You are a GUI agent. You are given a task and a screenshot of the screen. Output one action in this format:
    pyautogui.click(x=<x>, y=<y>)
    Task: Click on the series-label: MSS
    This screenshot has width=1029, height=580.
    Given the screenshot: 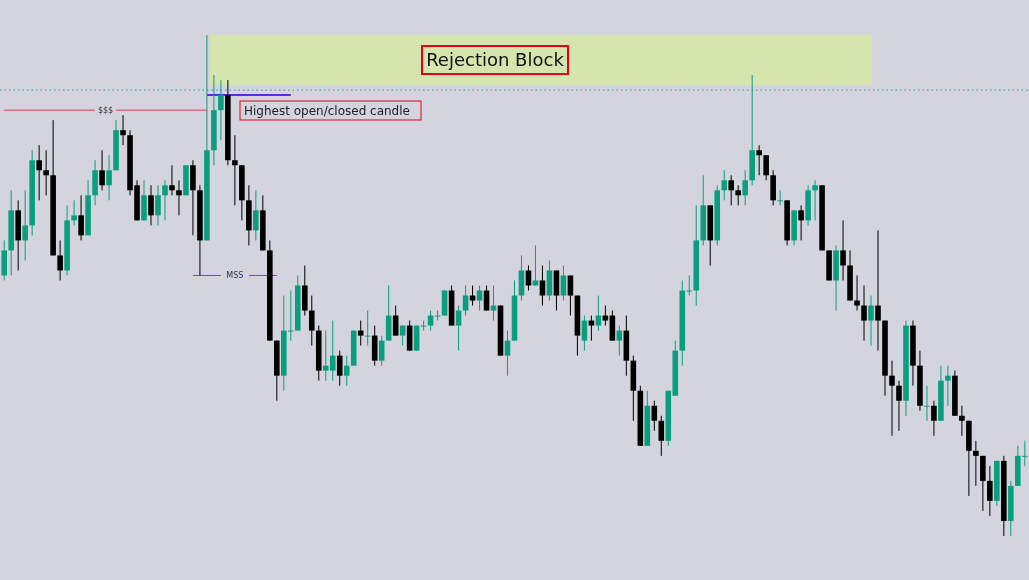 What is the action you would take?
    pyautogui.click(x=235, y=276)
    